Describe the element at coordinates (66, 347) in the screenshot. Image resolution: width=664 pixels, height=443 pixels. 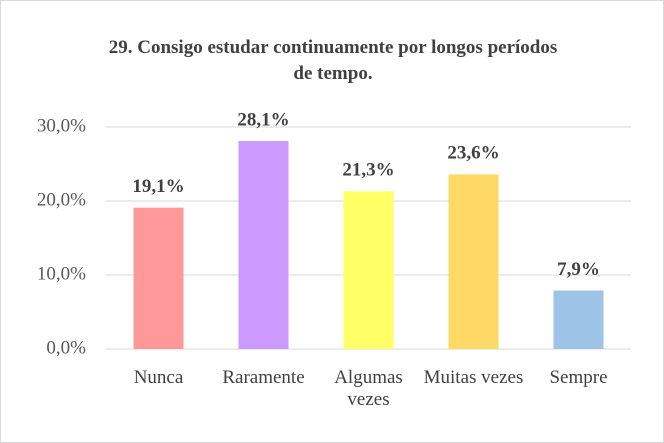
I see `y-tick-label: 0,0%` at that location.